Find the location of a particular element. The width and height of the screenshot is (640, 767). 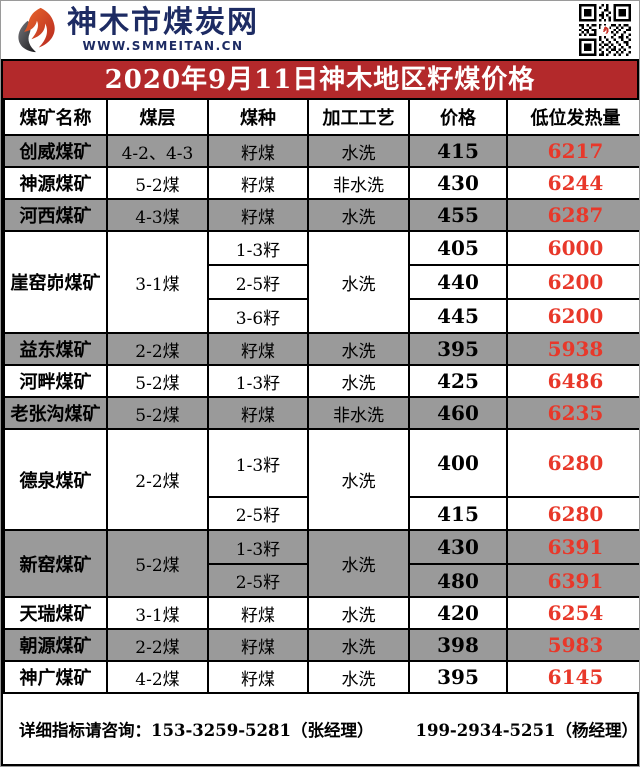

calorific-cell: 6244 is located at coordinates (572, 183).